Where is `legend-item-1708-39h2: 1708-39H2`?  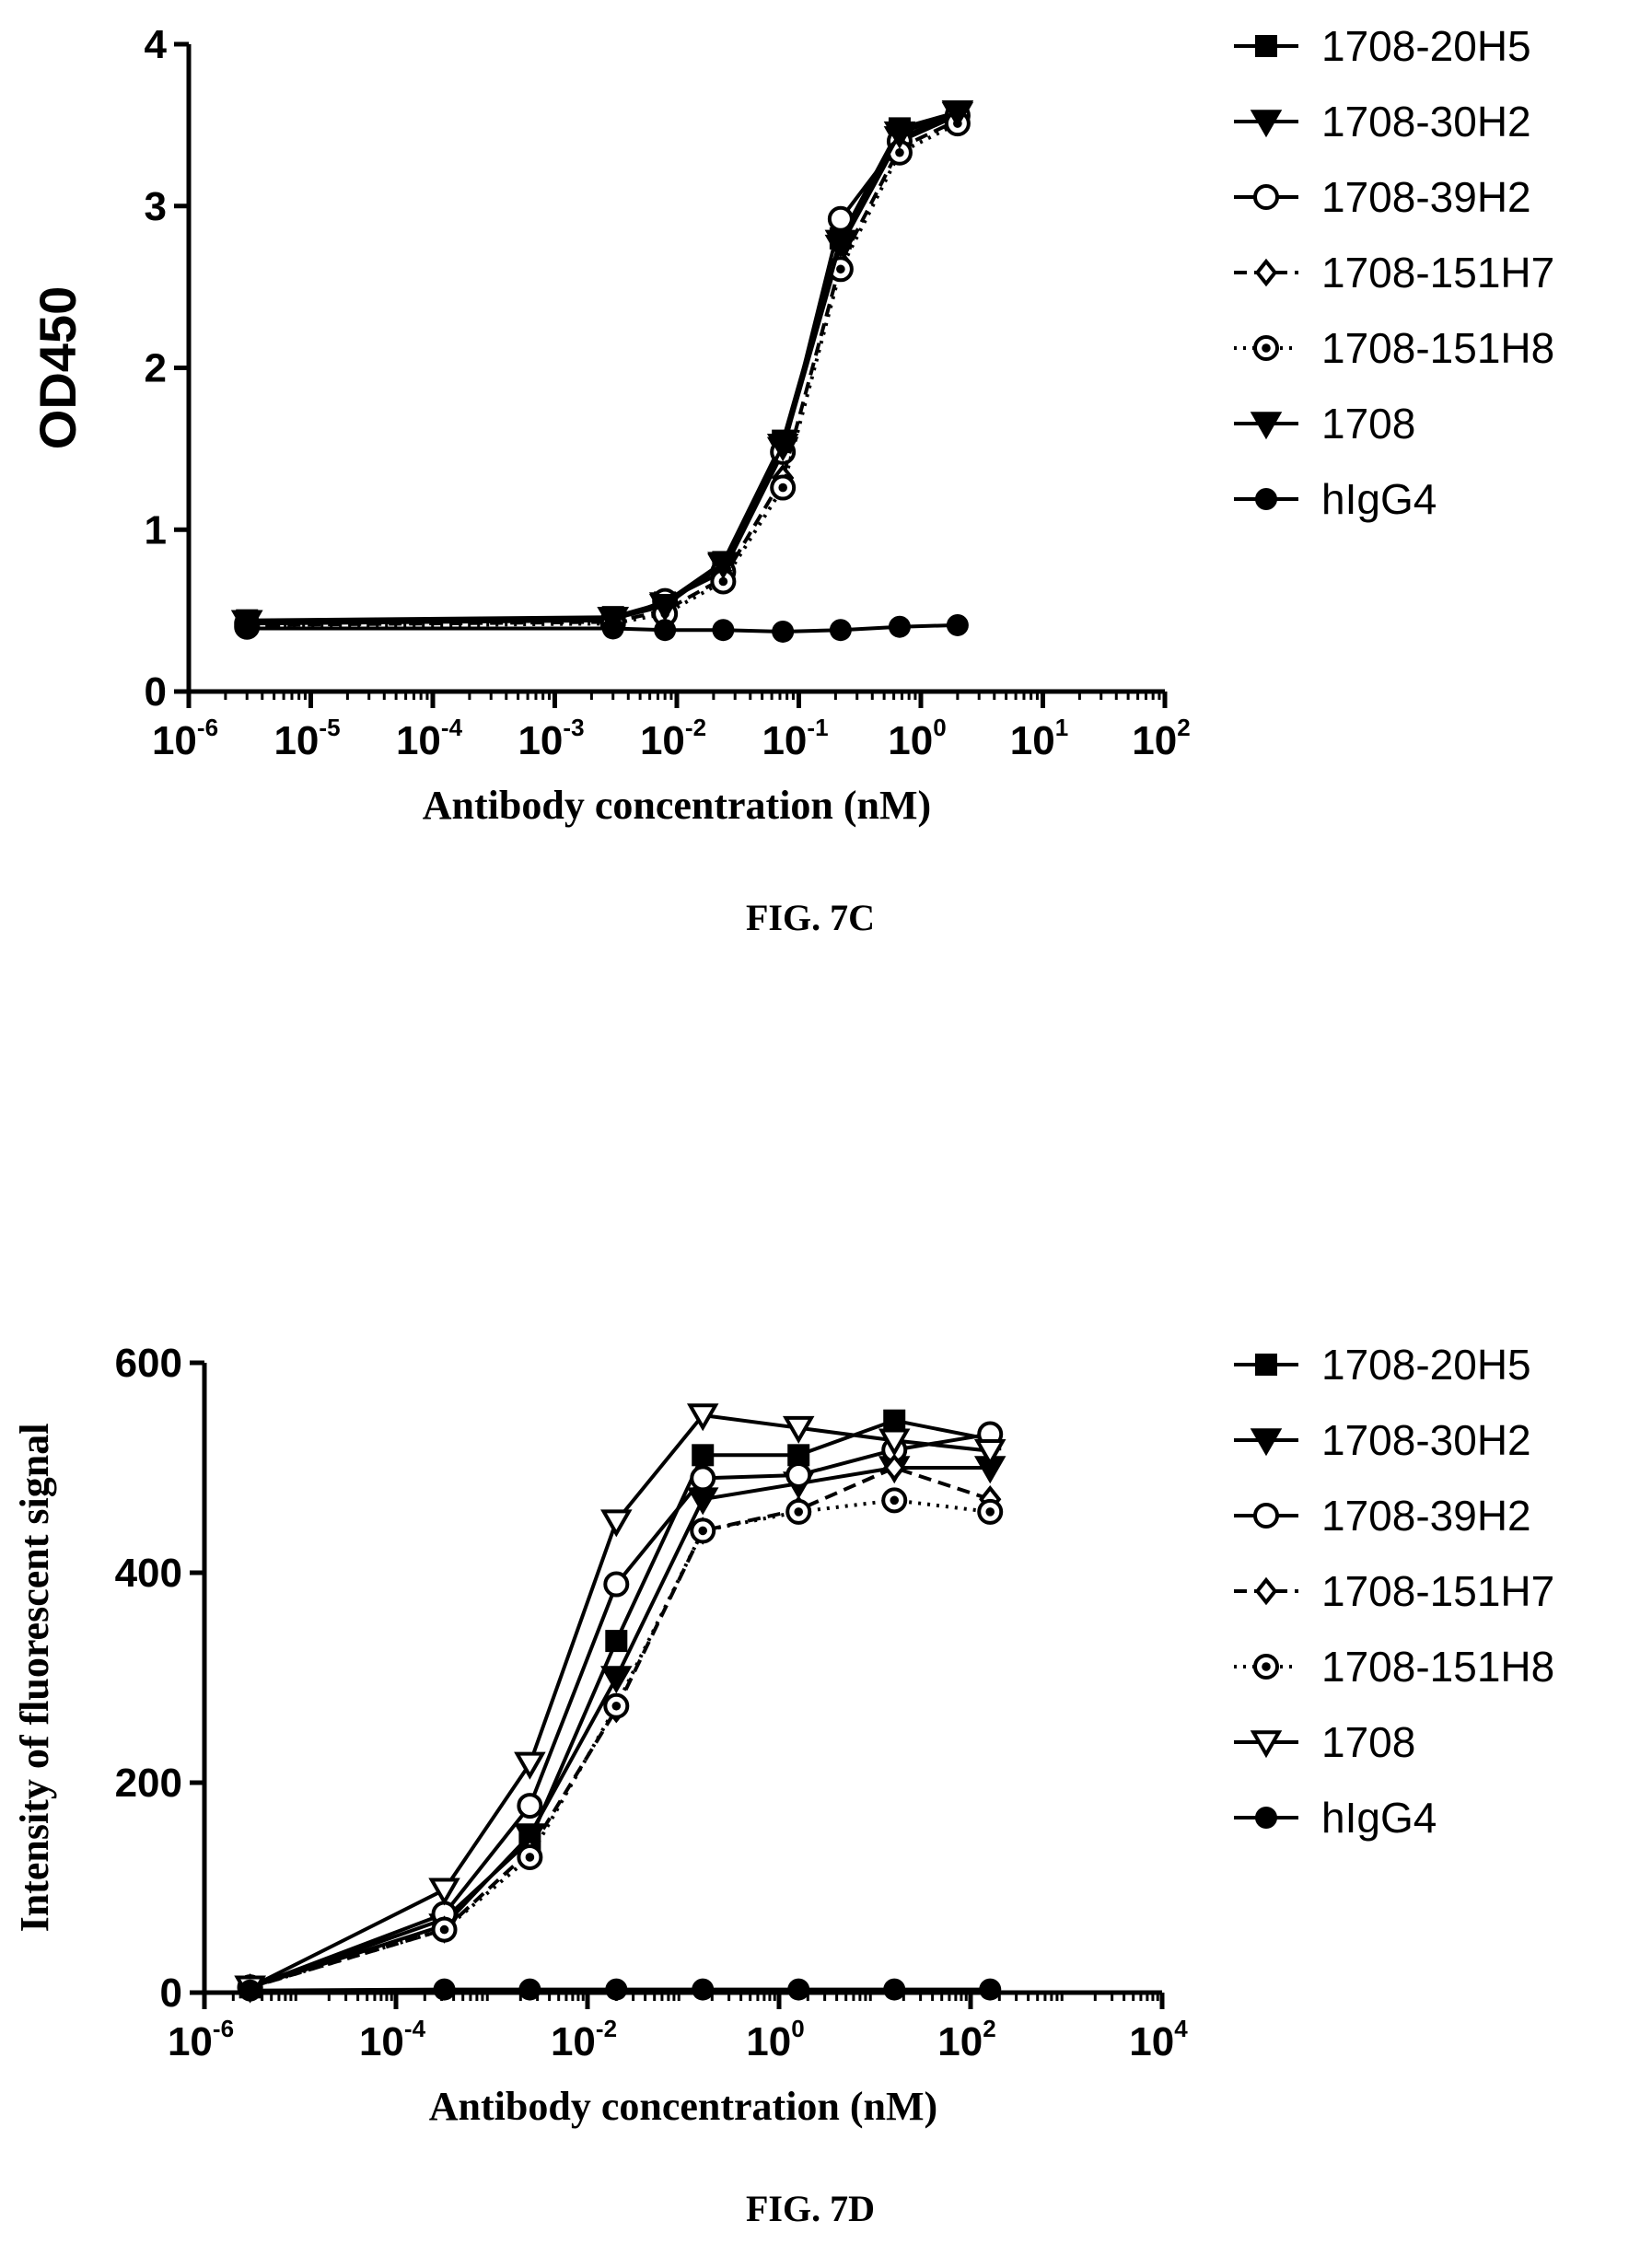 legend-item-1708-39h2: 1708-39H2 is located at coordinates (1382, 1516).